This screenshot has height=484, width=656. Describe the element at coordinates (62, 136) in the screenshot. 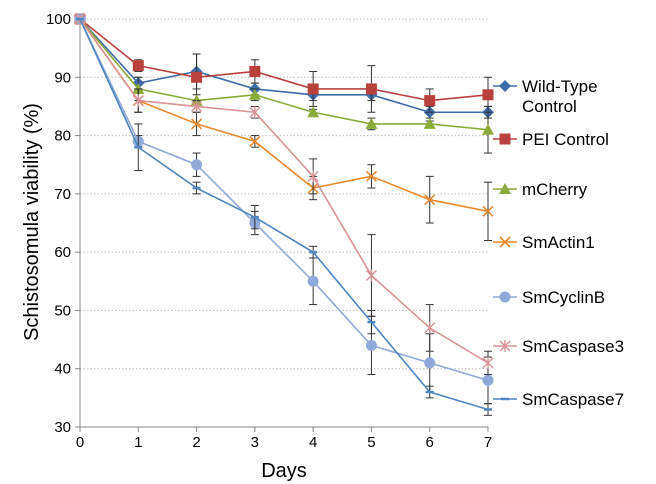

I see `y-tick-label: 80` at that location.